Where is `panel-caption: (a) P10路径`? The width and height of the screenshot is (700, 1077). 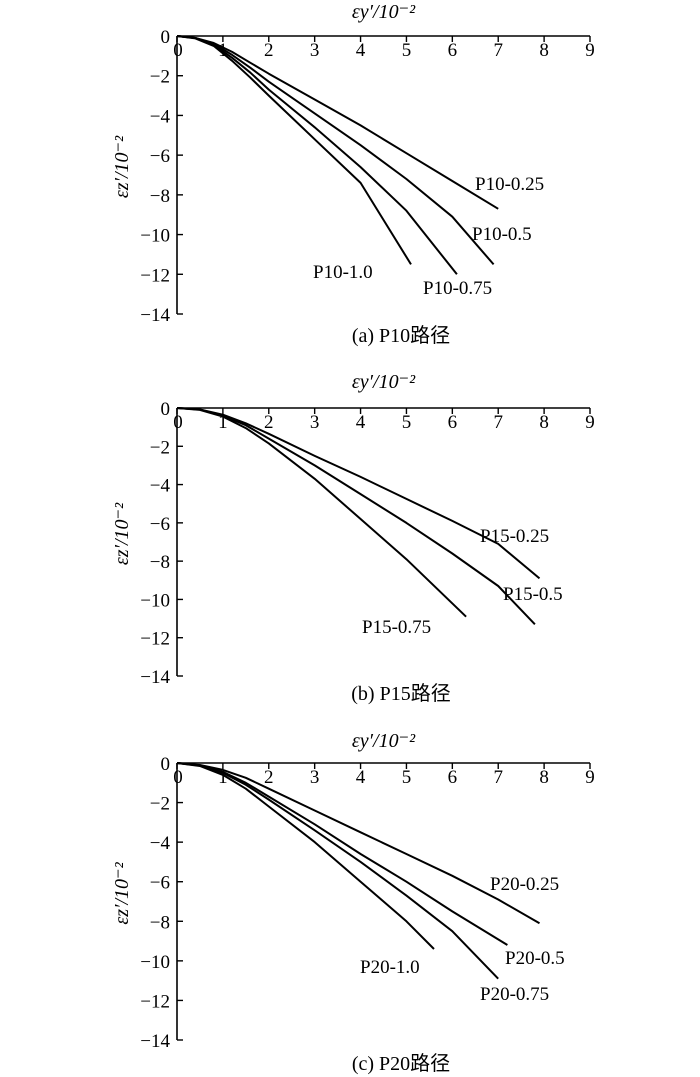
panel-caption: (a) P10路径 is located at coordinates (401, 335).